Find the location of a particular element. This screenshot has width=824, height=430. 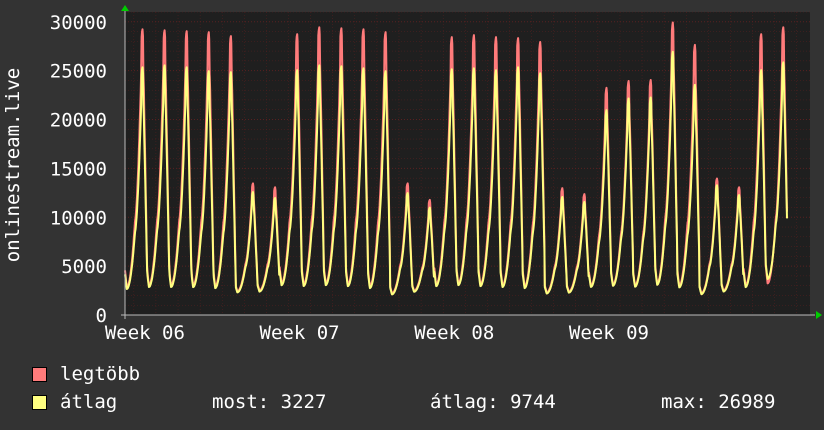

y-axis-label: onlinestream.live is located at coordinates (13, 165).